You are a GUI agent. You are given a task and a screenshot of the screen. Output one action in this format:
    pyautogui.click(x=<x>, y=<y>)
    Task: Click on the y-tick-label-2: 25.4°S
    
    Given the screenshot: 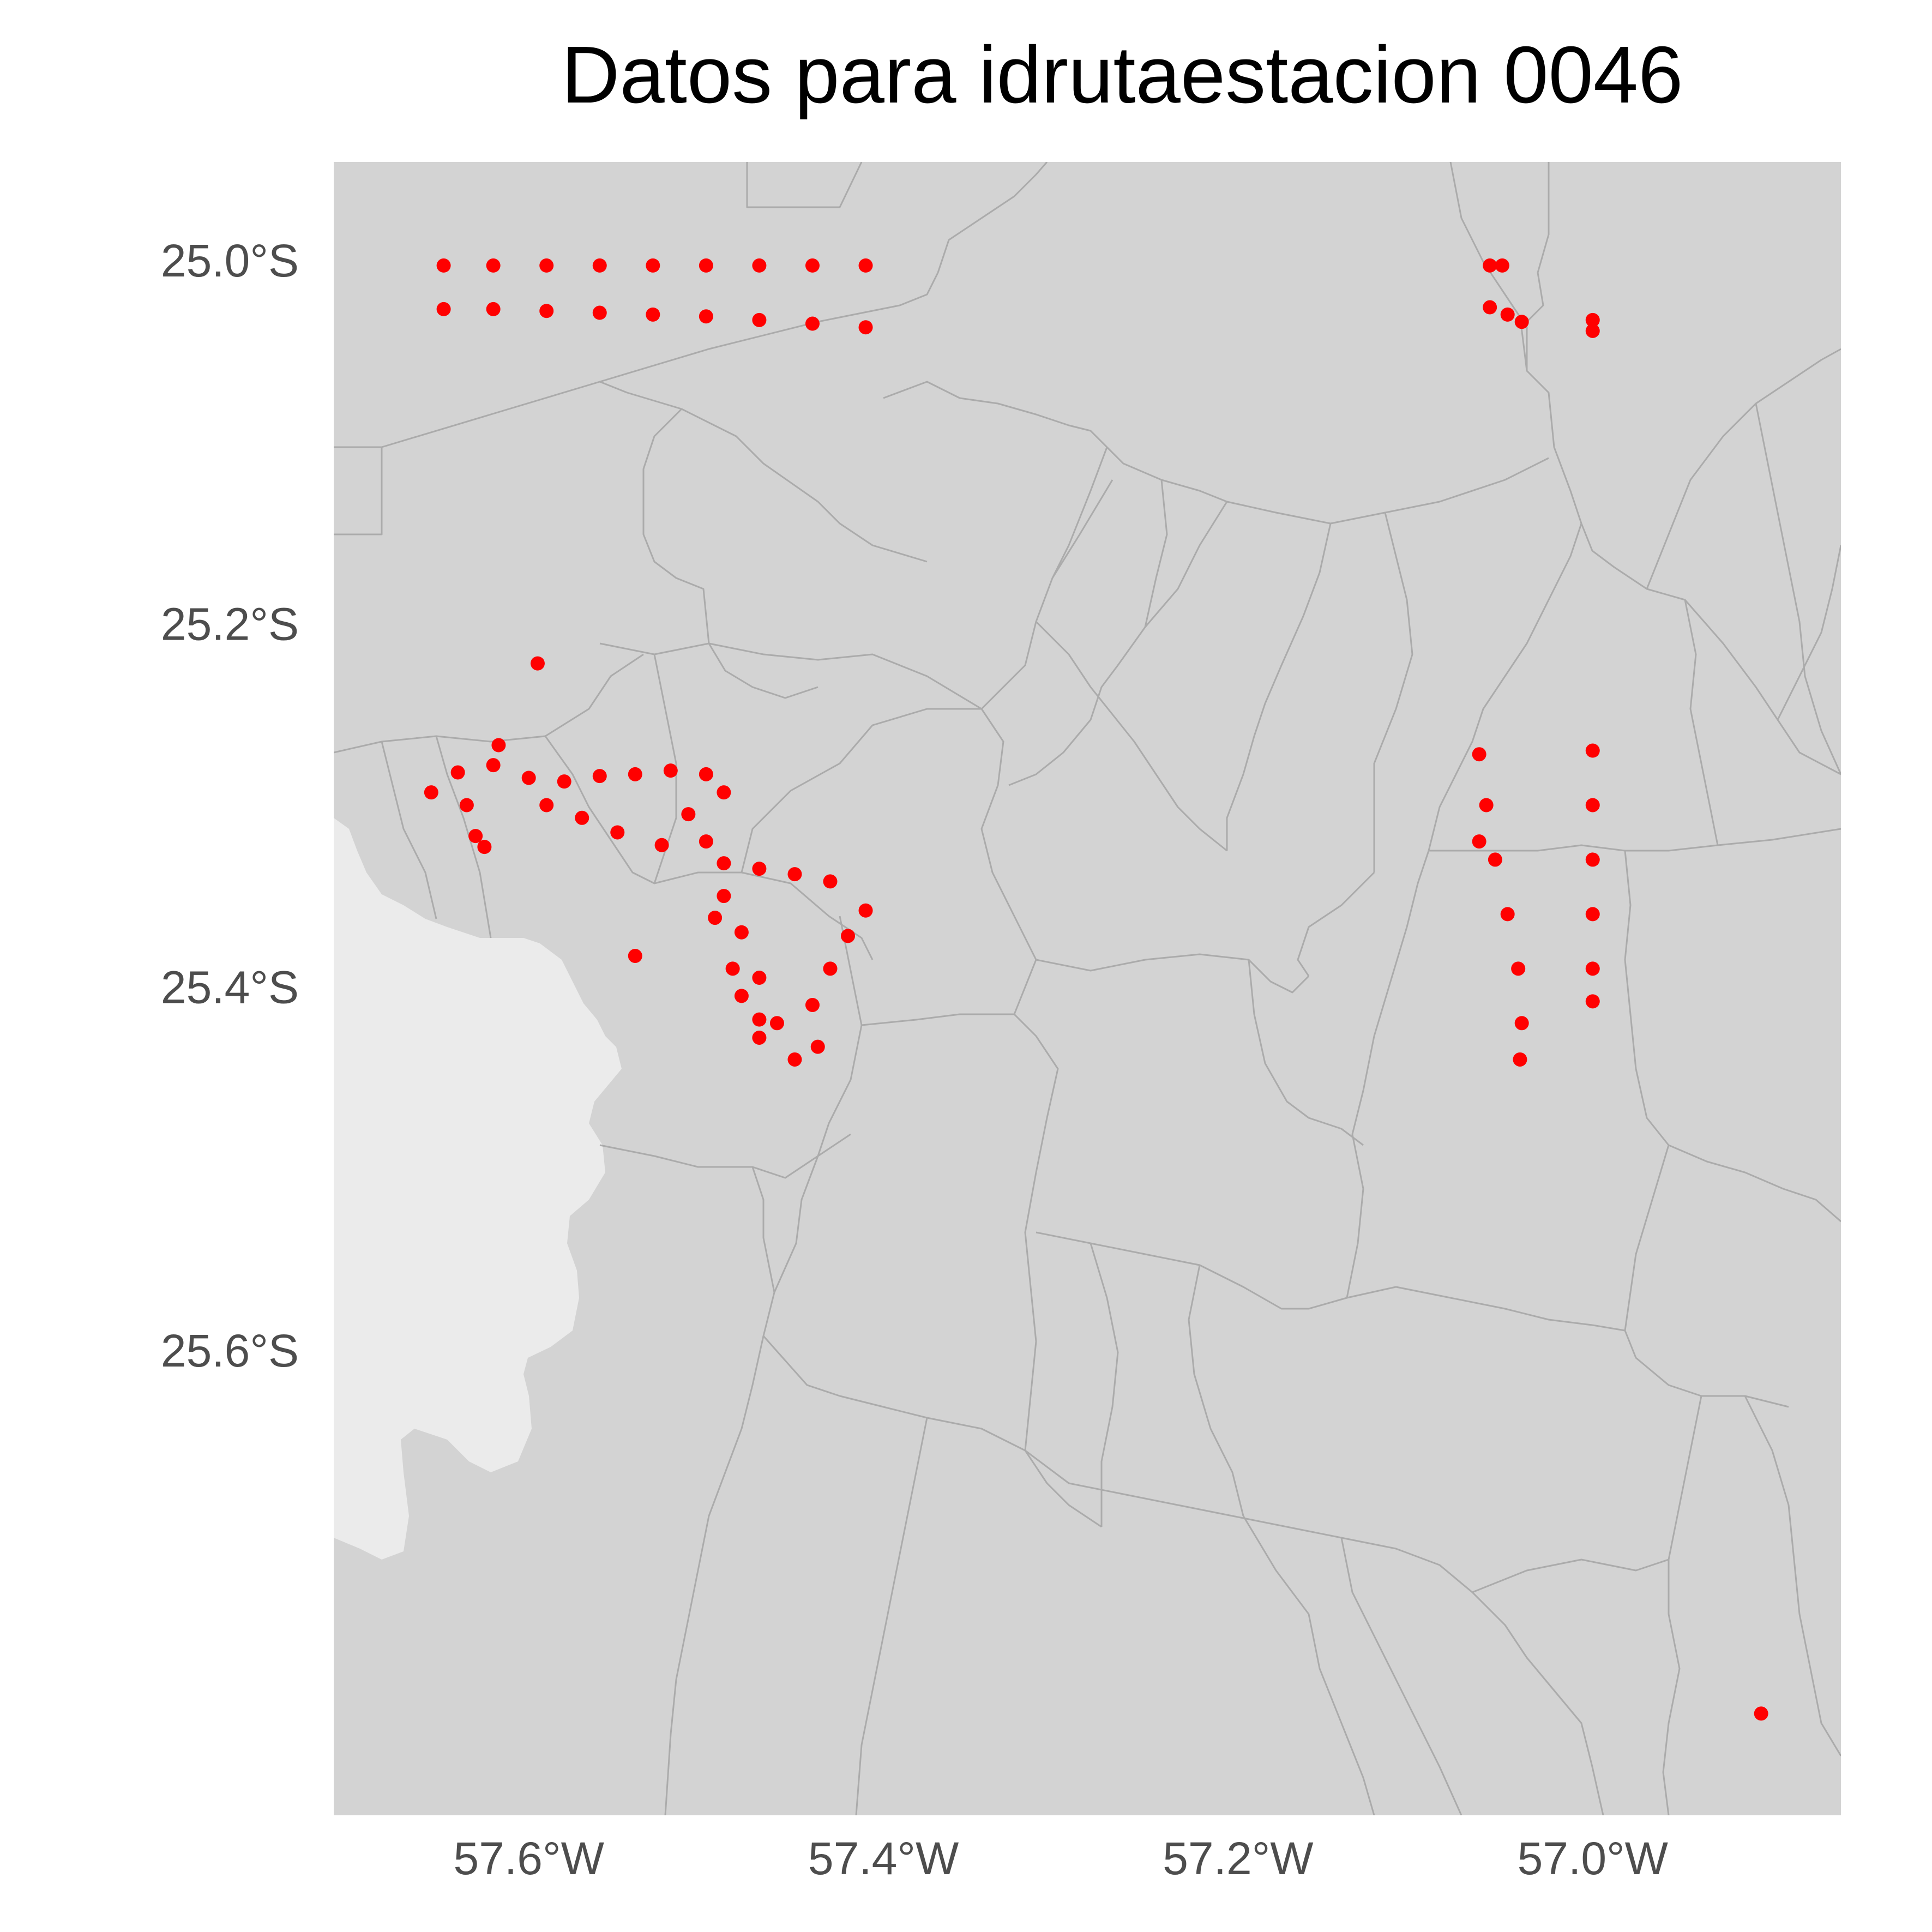 What is the action you would take?
    pyautogui.click(x=230, y=987)
    